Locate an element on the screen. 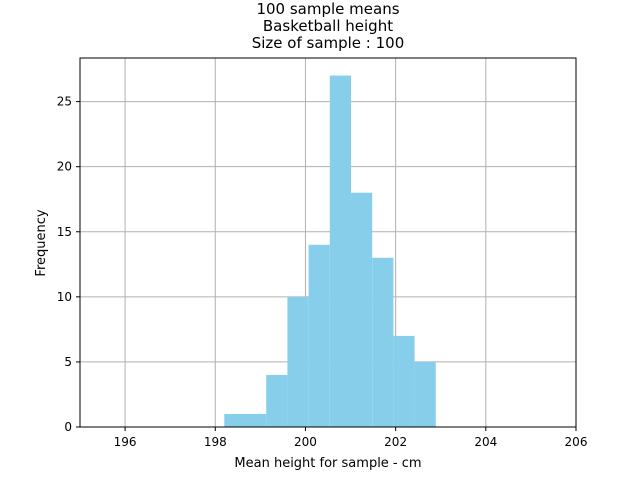  y-tick-label: 10 is located at coordinates (64, 297).